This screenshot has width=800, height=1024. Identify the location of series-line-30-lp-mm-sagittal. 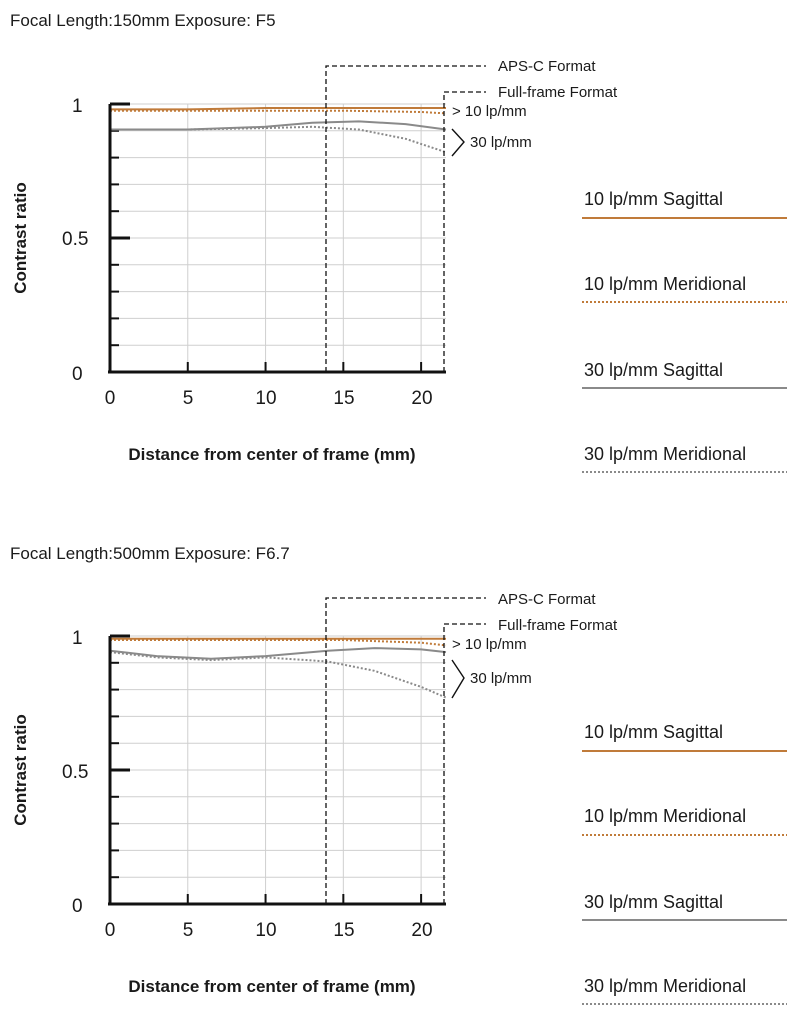
(278, 653).